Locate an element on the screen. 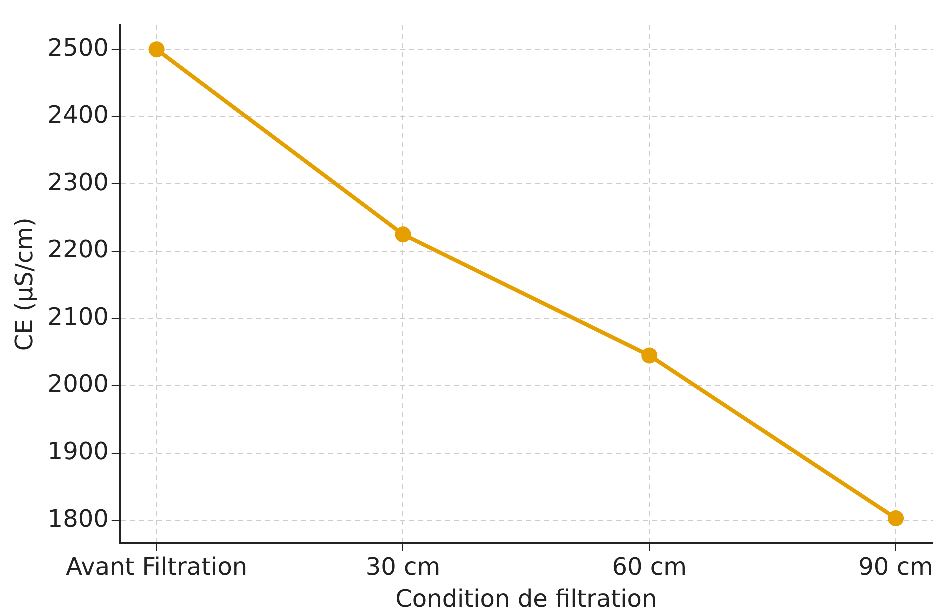 The height and width of the screenshot is (615, 943). x-tick-label: 60 cm is located at coordinates (650, 567).